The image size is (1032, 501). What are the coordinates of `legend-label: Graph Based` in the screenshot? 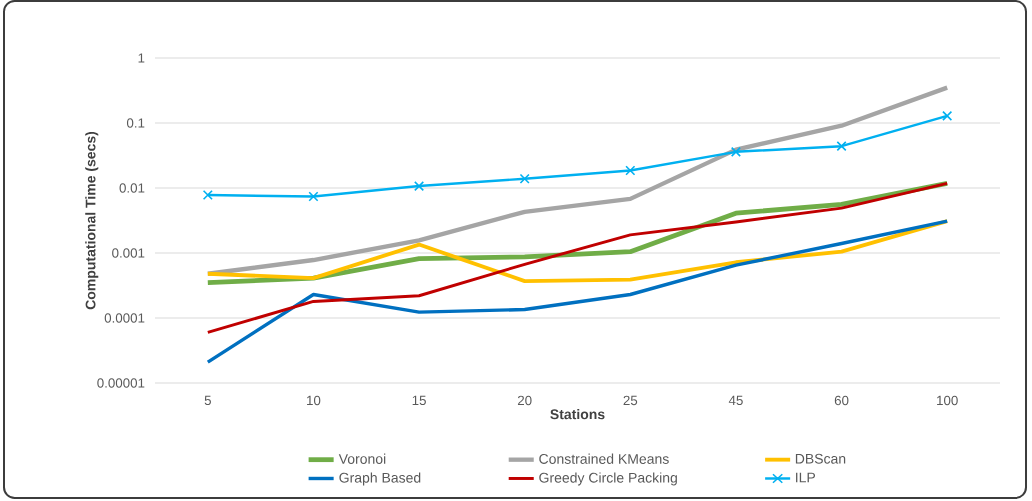 It's located at (380, 479).